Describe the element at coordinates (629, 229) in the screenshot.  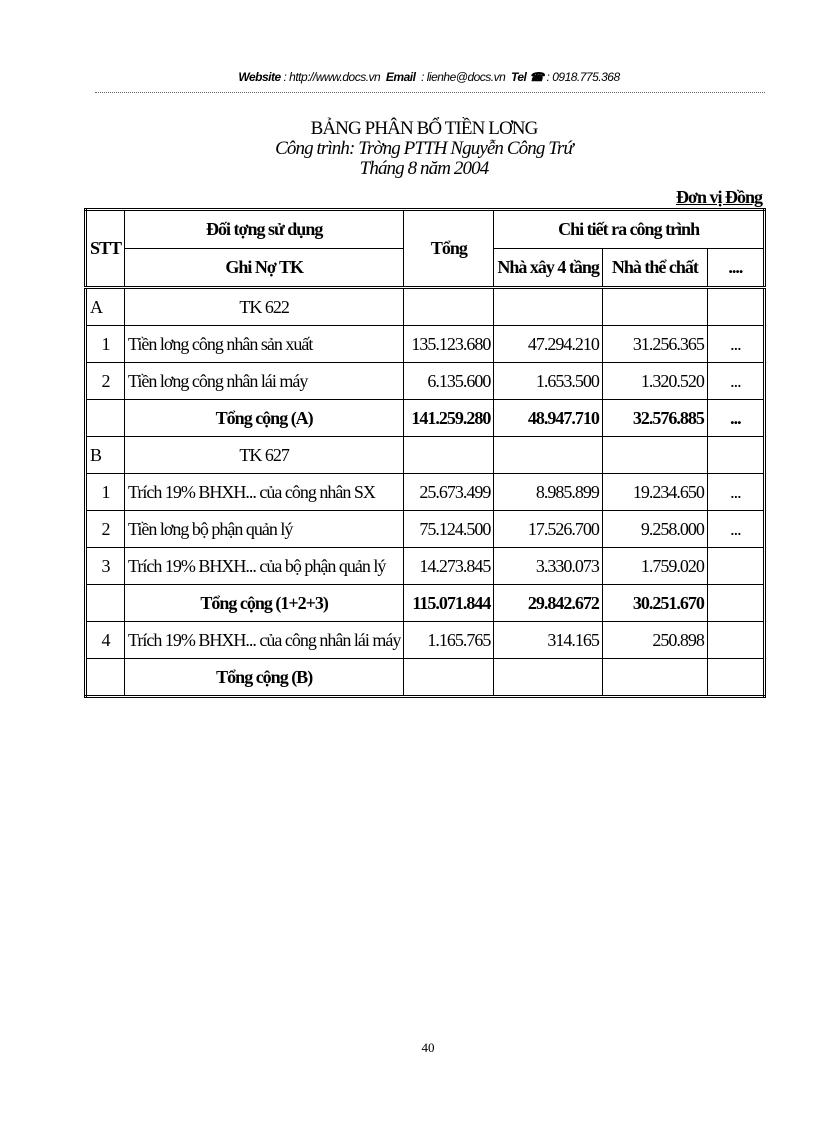
I see `header-detail: Chi tiết ra công trình` at that location.